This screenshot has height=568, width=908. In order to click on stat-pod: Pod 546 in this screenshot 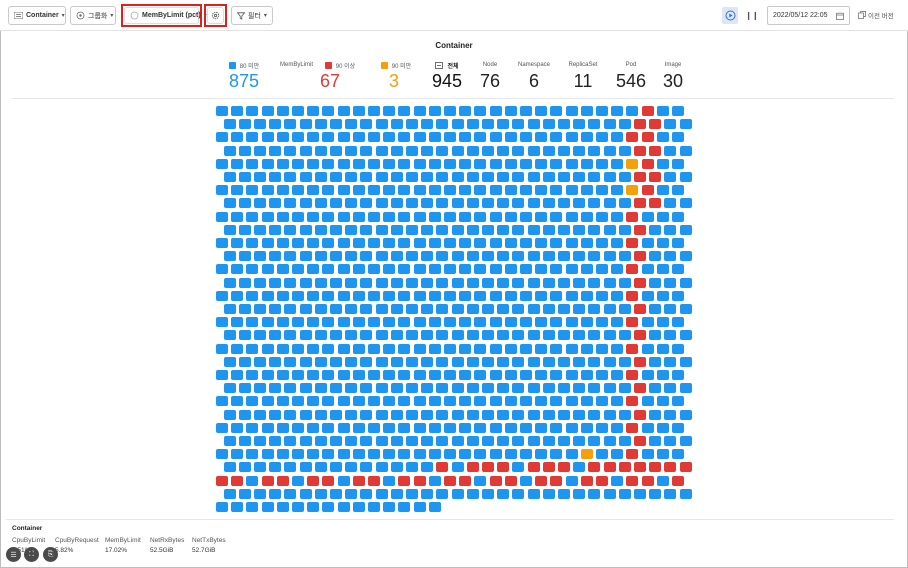, I will do `click(631, 76)`.